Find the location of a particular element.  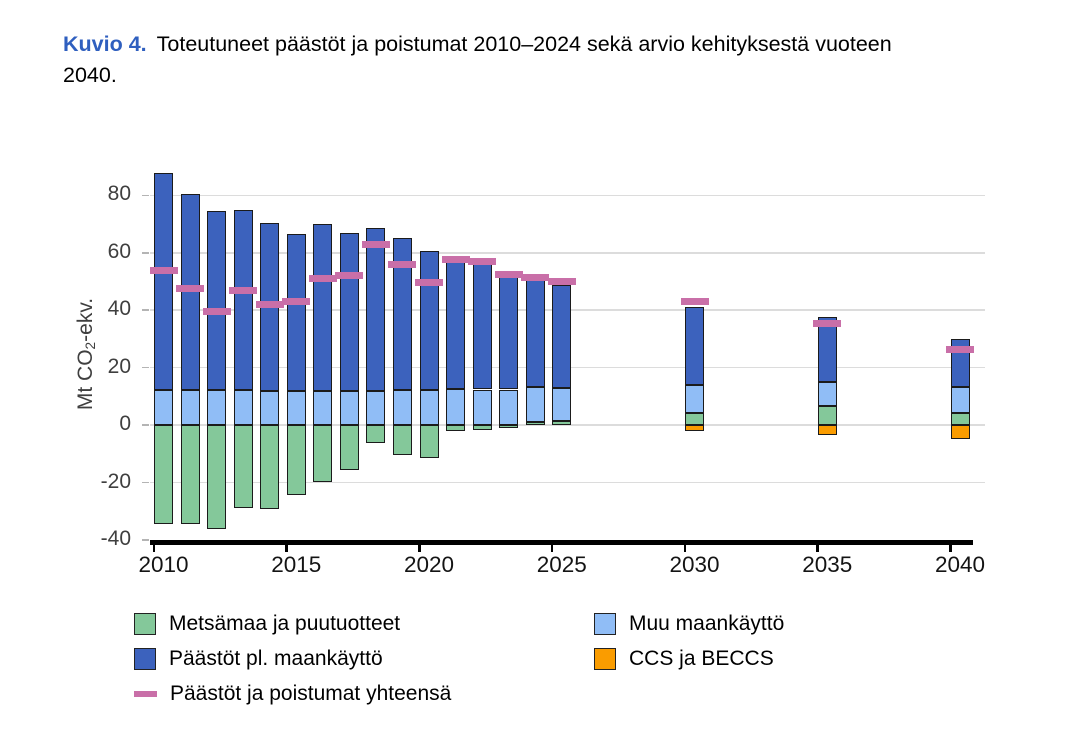

legend-swatch-other_land is located at coordinates (605, 623).